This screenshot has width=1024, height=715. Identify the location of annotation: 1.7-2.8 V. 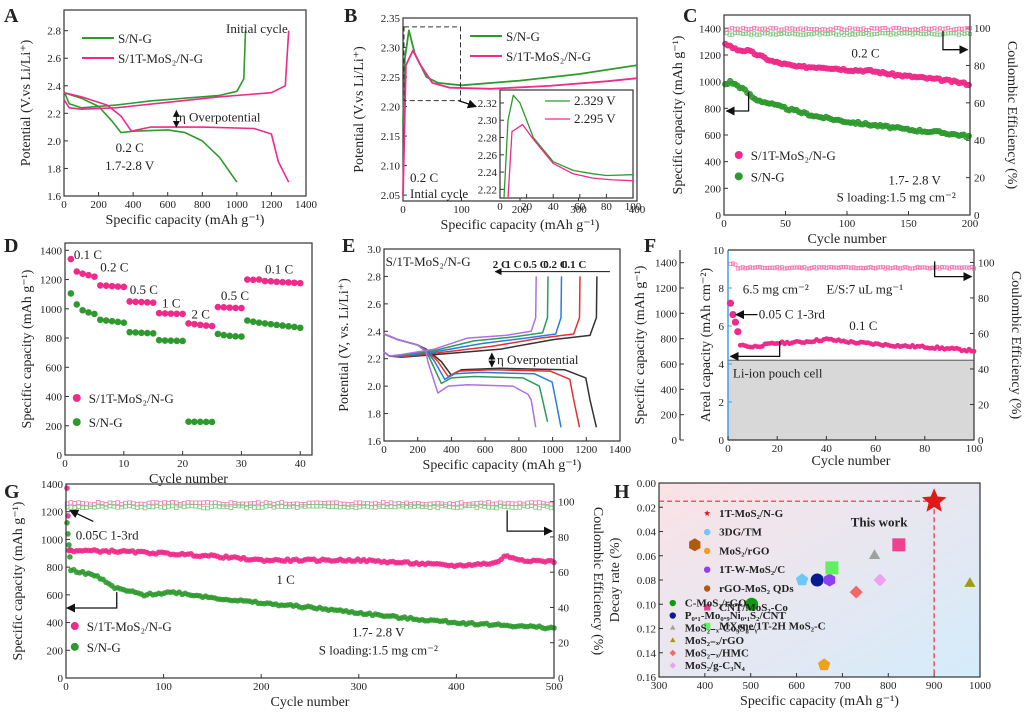
(130, 165).